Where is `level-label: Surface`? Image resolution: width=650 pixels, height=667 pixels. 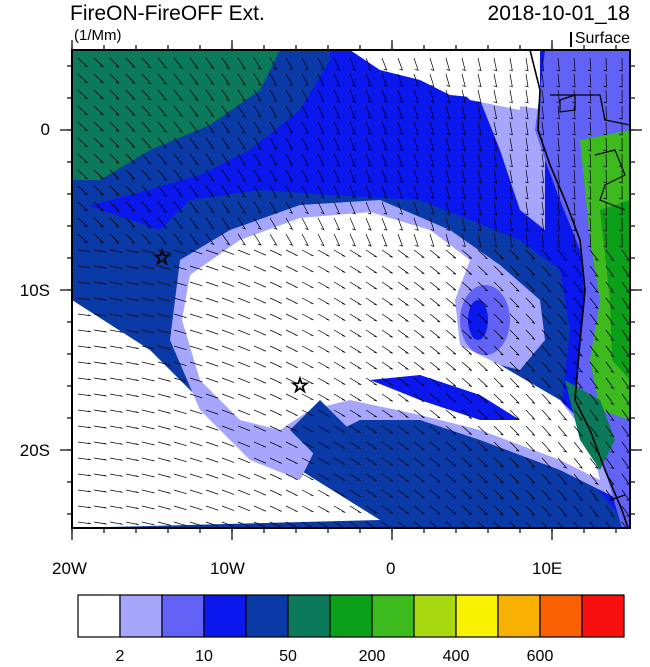
level-label: Surface is located at coordinates (599, 38).